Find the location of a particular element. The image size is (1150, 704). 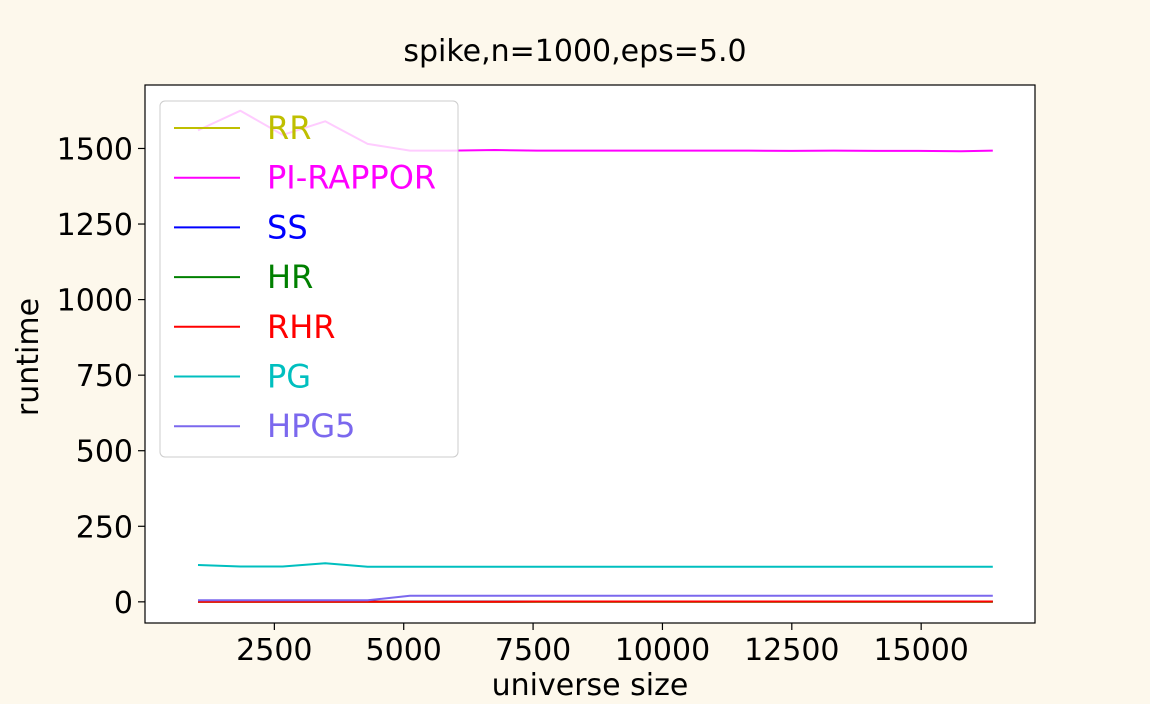

legend-label: SS is located at coordinates (287, 227).